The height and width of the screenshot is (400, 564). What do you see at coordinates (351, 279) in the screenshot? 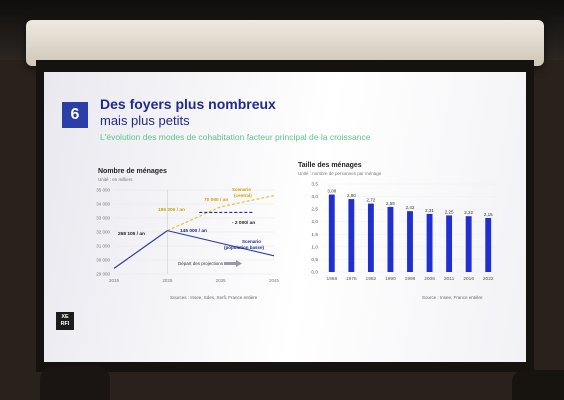
I see `x-tick-label: 1975` at bounding box center [351, 279].